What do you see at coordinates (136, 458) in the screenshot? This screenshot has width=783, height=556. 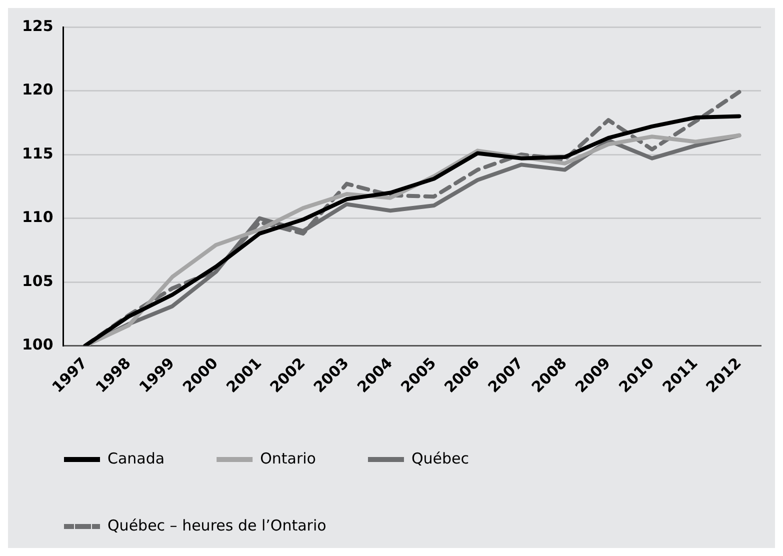 I see `legend-label: Canada` at bounding box center [136, 458].